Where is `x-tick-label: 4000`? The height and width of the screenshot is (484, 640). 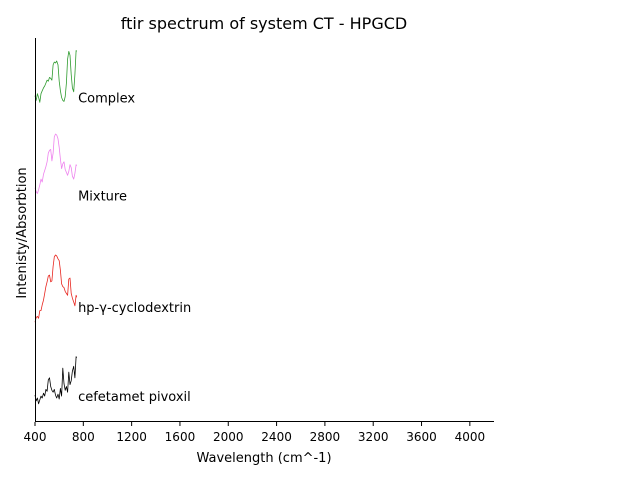
x-tick-label: 4000 is located at coordinates (470, 437).